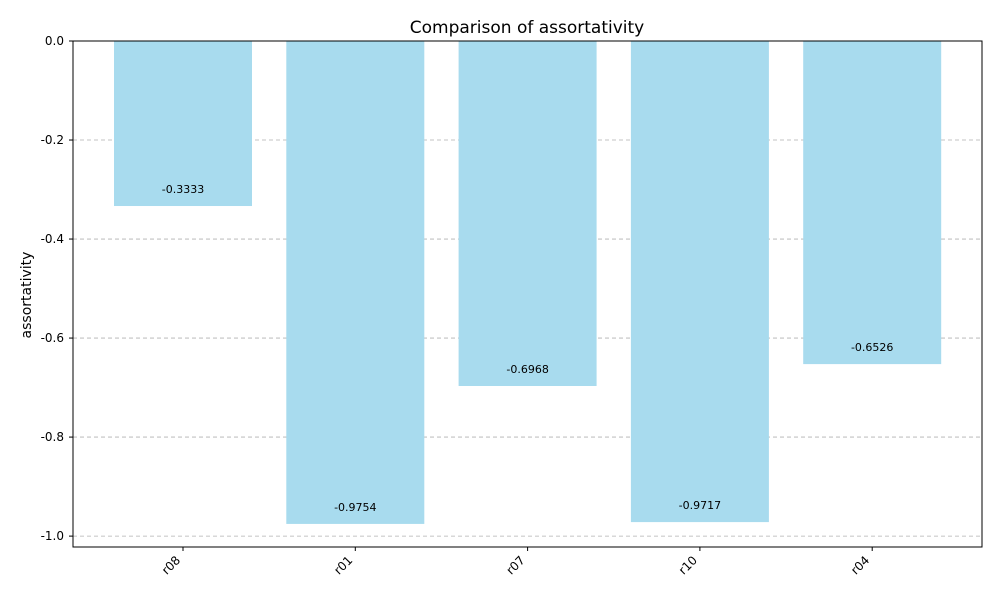 This screenshot has width=1000, height=600. I want to click on x-axis-ticks: r08 r01 r07 r10 r04, so click(516, 562).